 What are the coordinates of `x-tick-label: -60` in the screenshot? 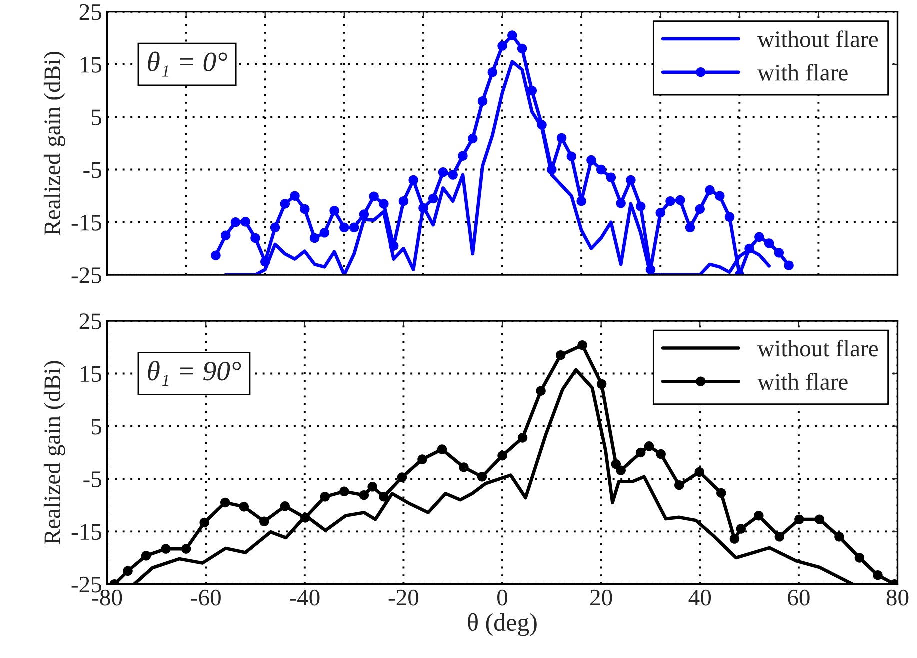 It's located at (206, 598).